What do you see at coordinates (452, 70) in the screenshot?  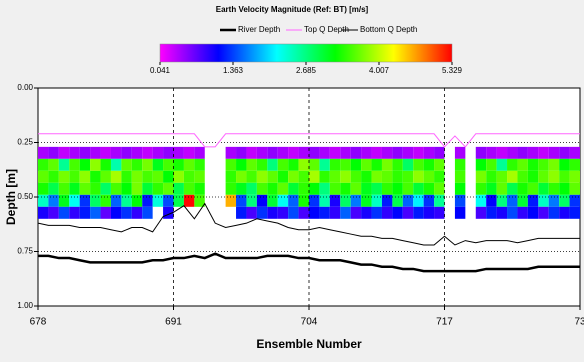 I see `colorbar-tick-label: 5.329` at bounding box center [452, 70].